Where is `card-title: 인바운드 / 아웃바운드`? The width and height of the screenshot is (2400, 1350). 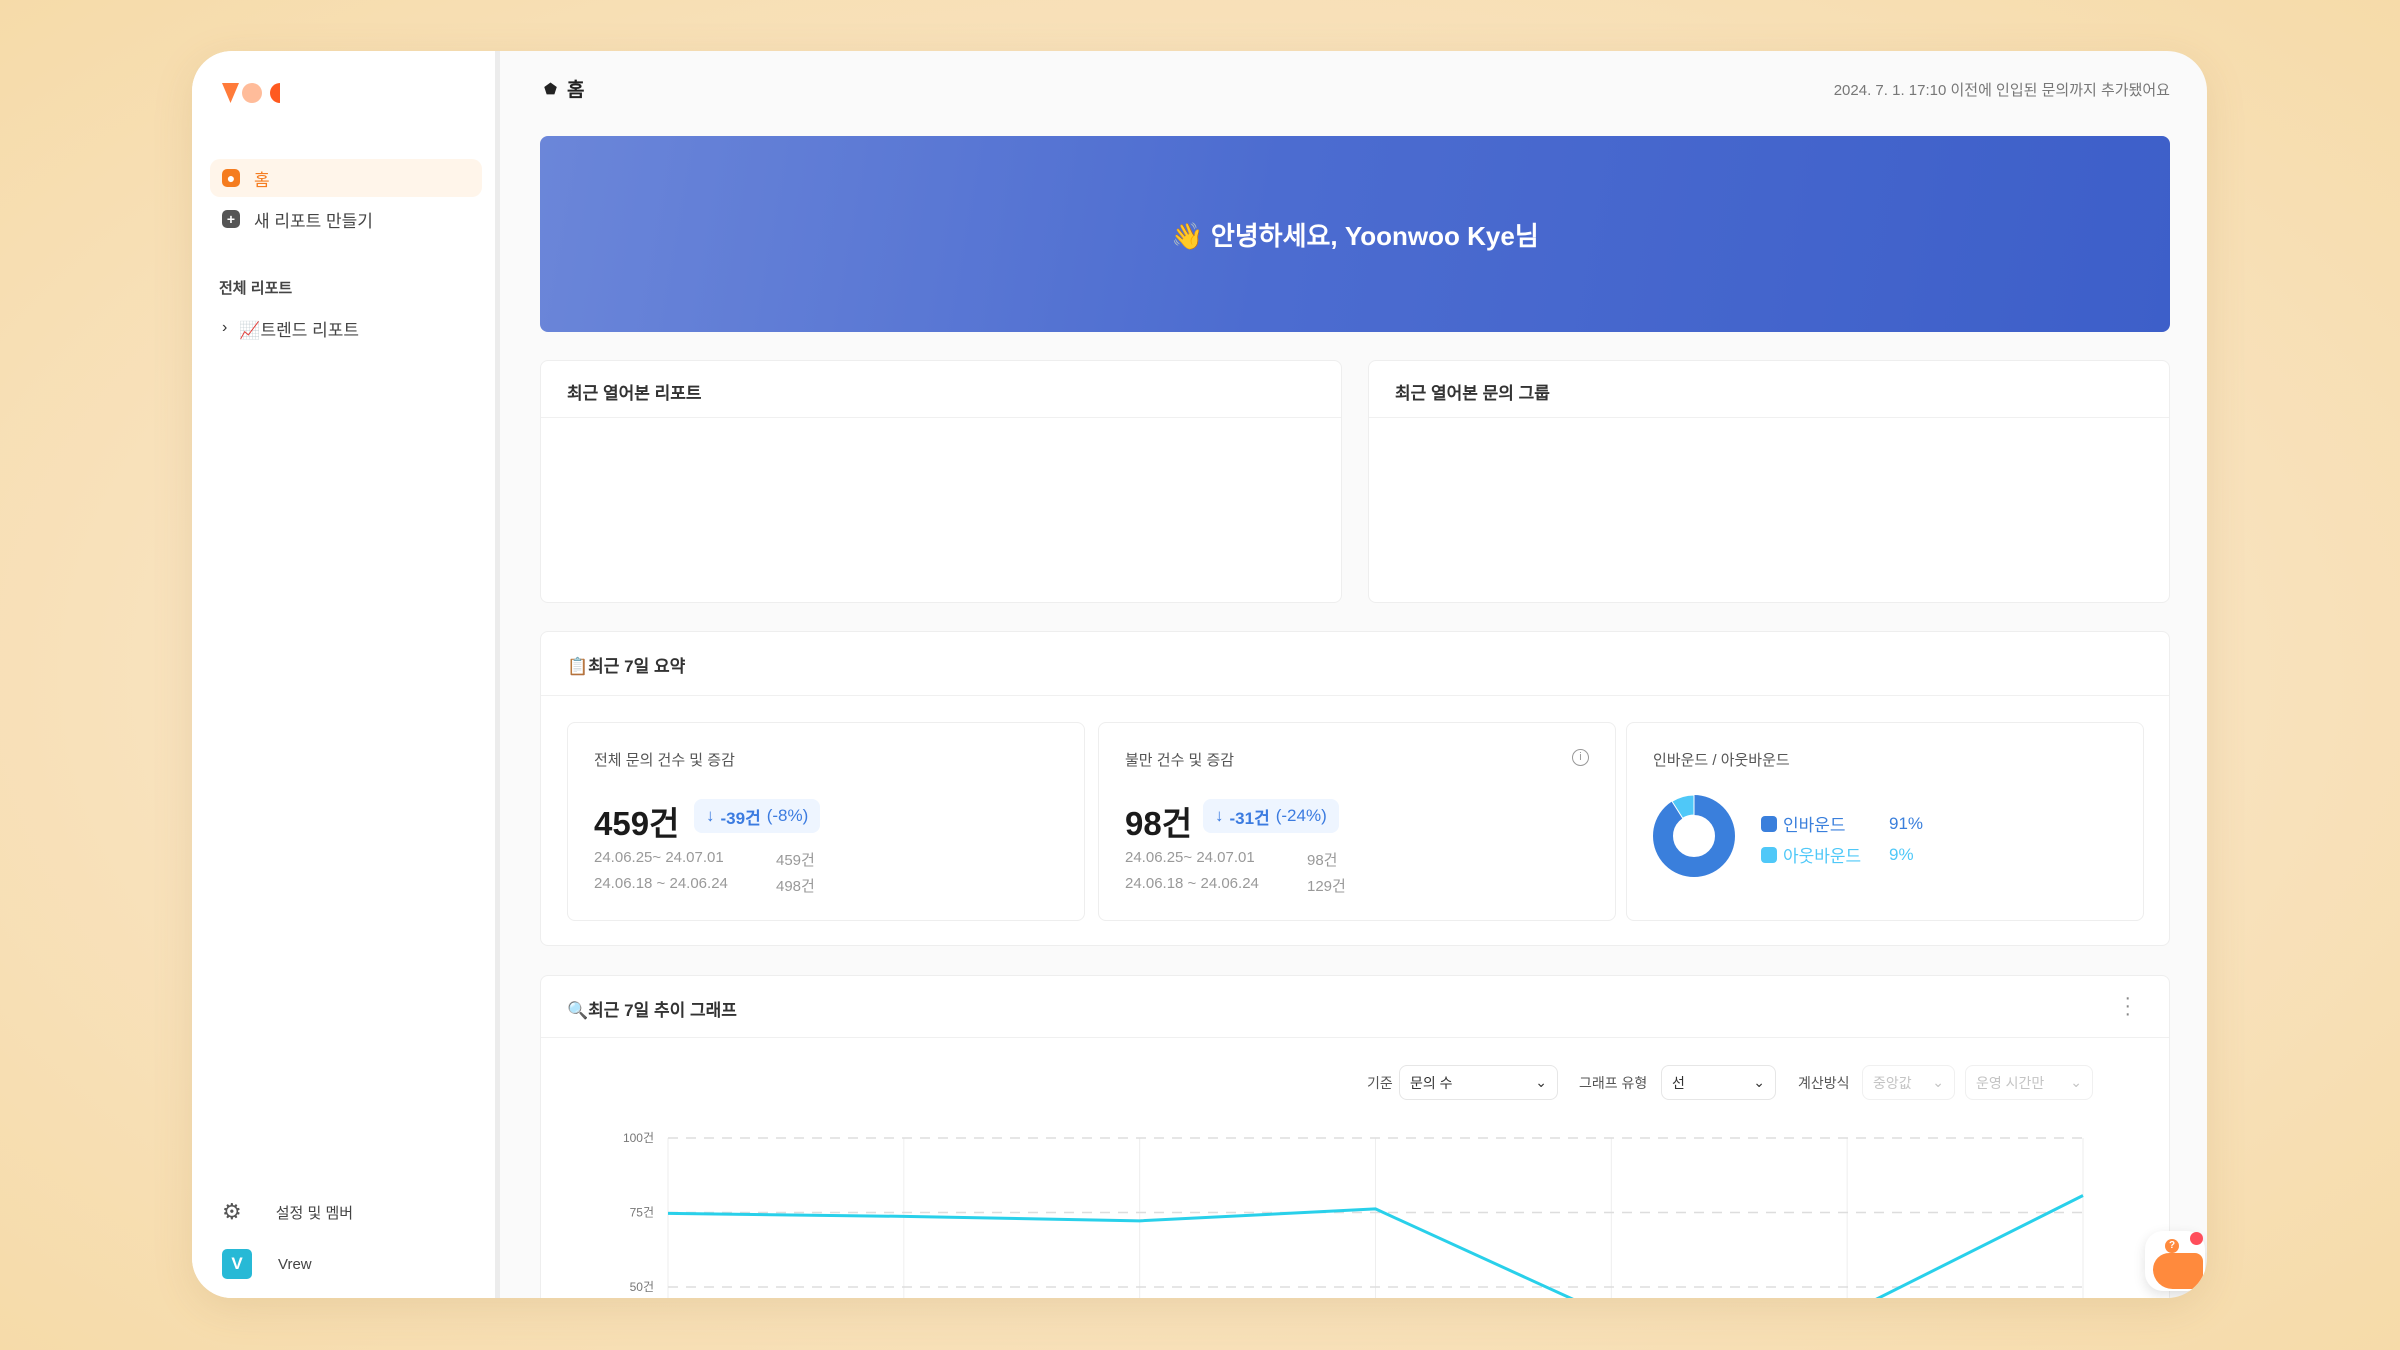
card-title: 인바운드 / 아웃바운드 is located at coordinates (1721, 760).